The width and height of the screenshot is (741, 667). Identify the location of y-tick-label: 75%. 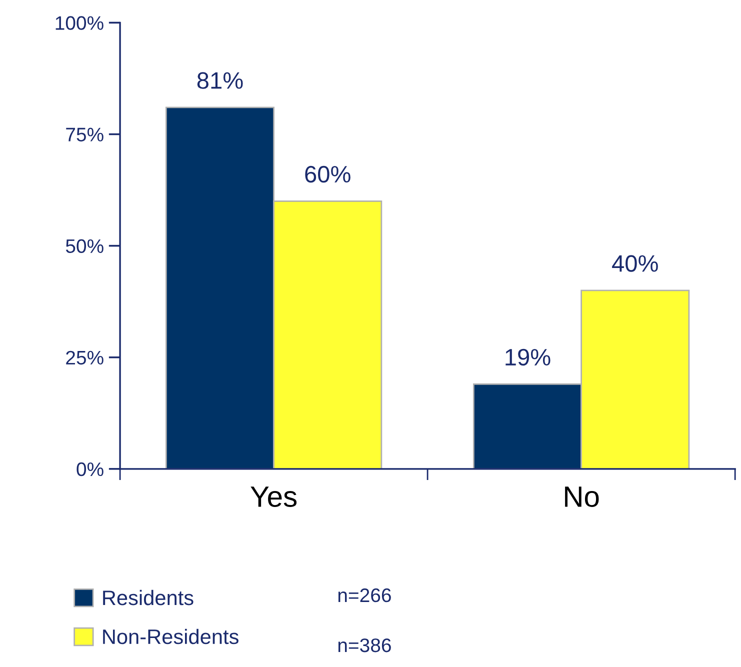
(85, 135).